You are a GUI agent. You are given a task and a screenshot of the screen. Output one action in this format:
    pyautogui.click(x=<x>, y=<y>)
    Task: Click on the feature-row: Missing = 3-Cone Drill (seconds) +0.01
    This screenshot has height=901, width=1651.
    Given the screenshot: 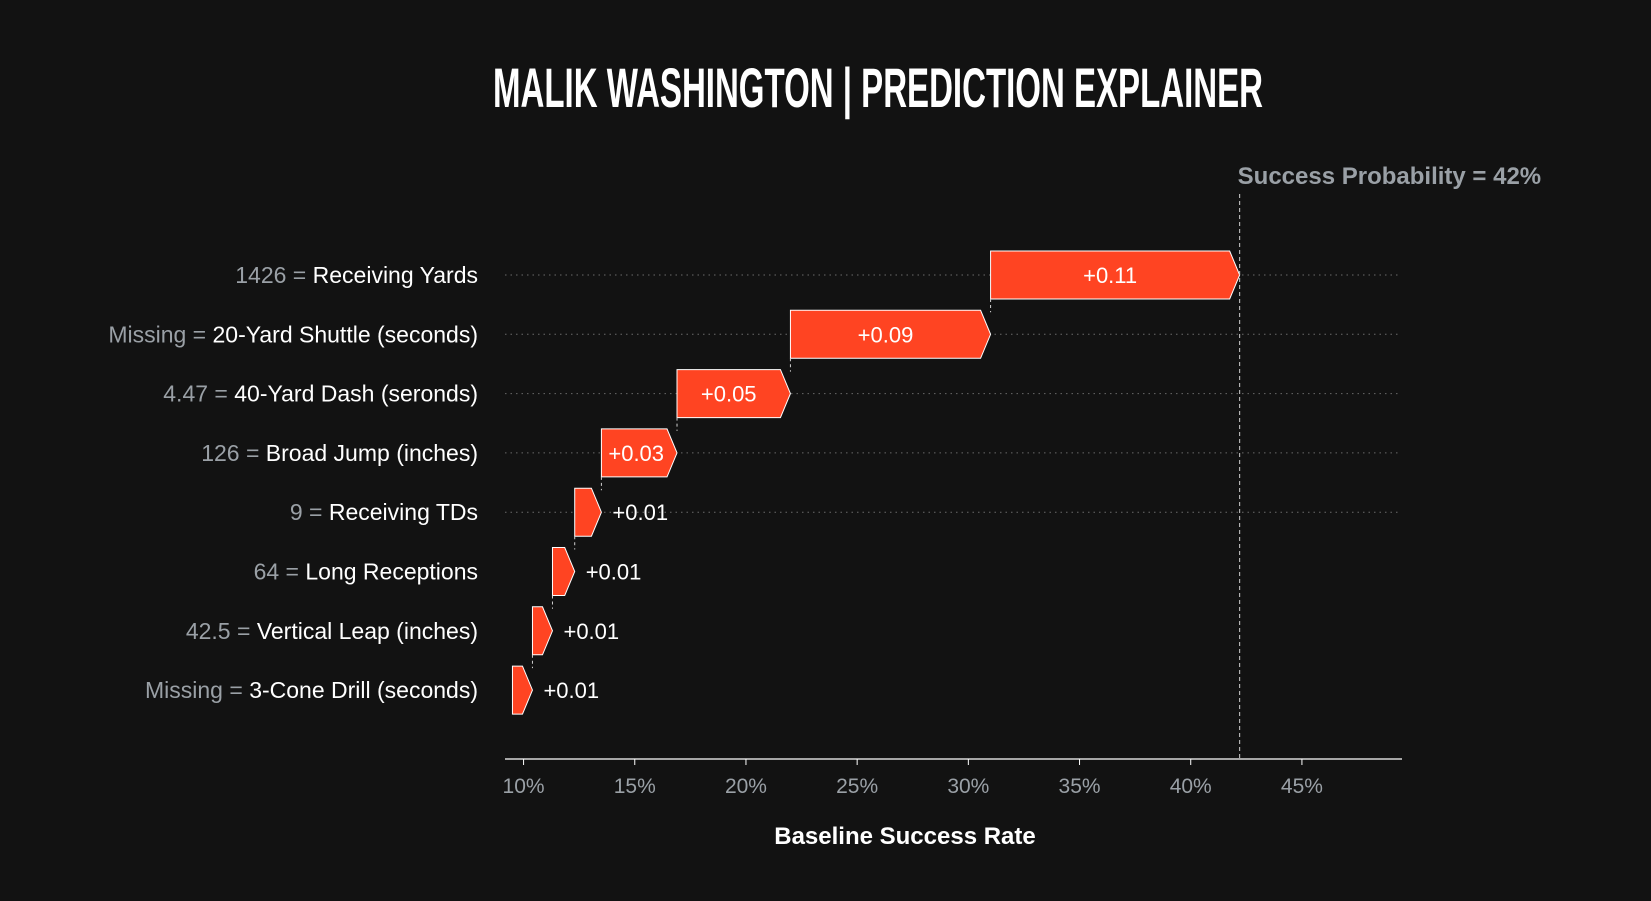 What is the action you would take?
    pyautogui.click(x=372, y=690)
    